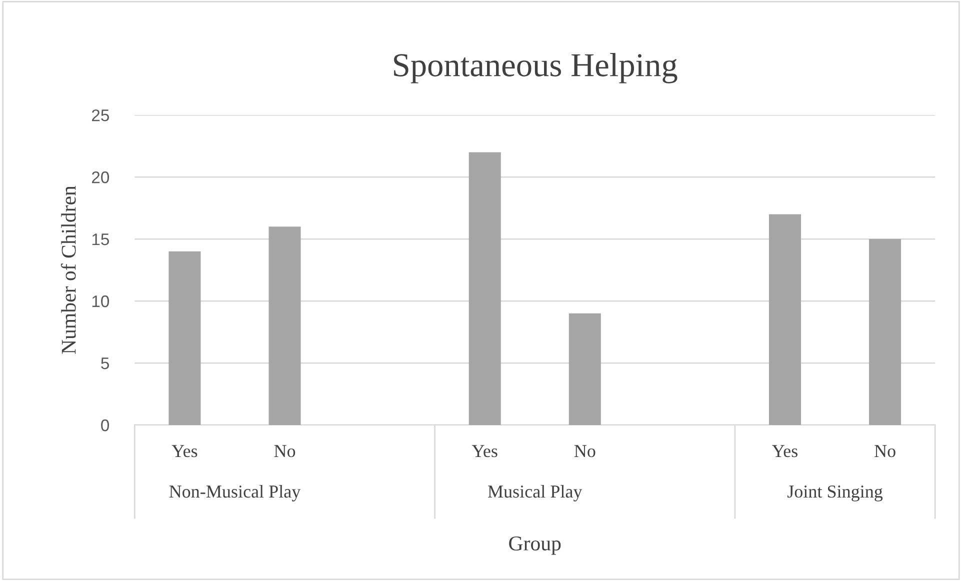 The width and height of the screenshot is (962, 581). I want to click on text: Non-Musical Play, so click(235, 493).